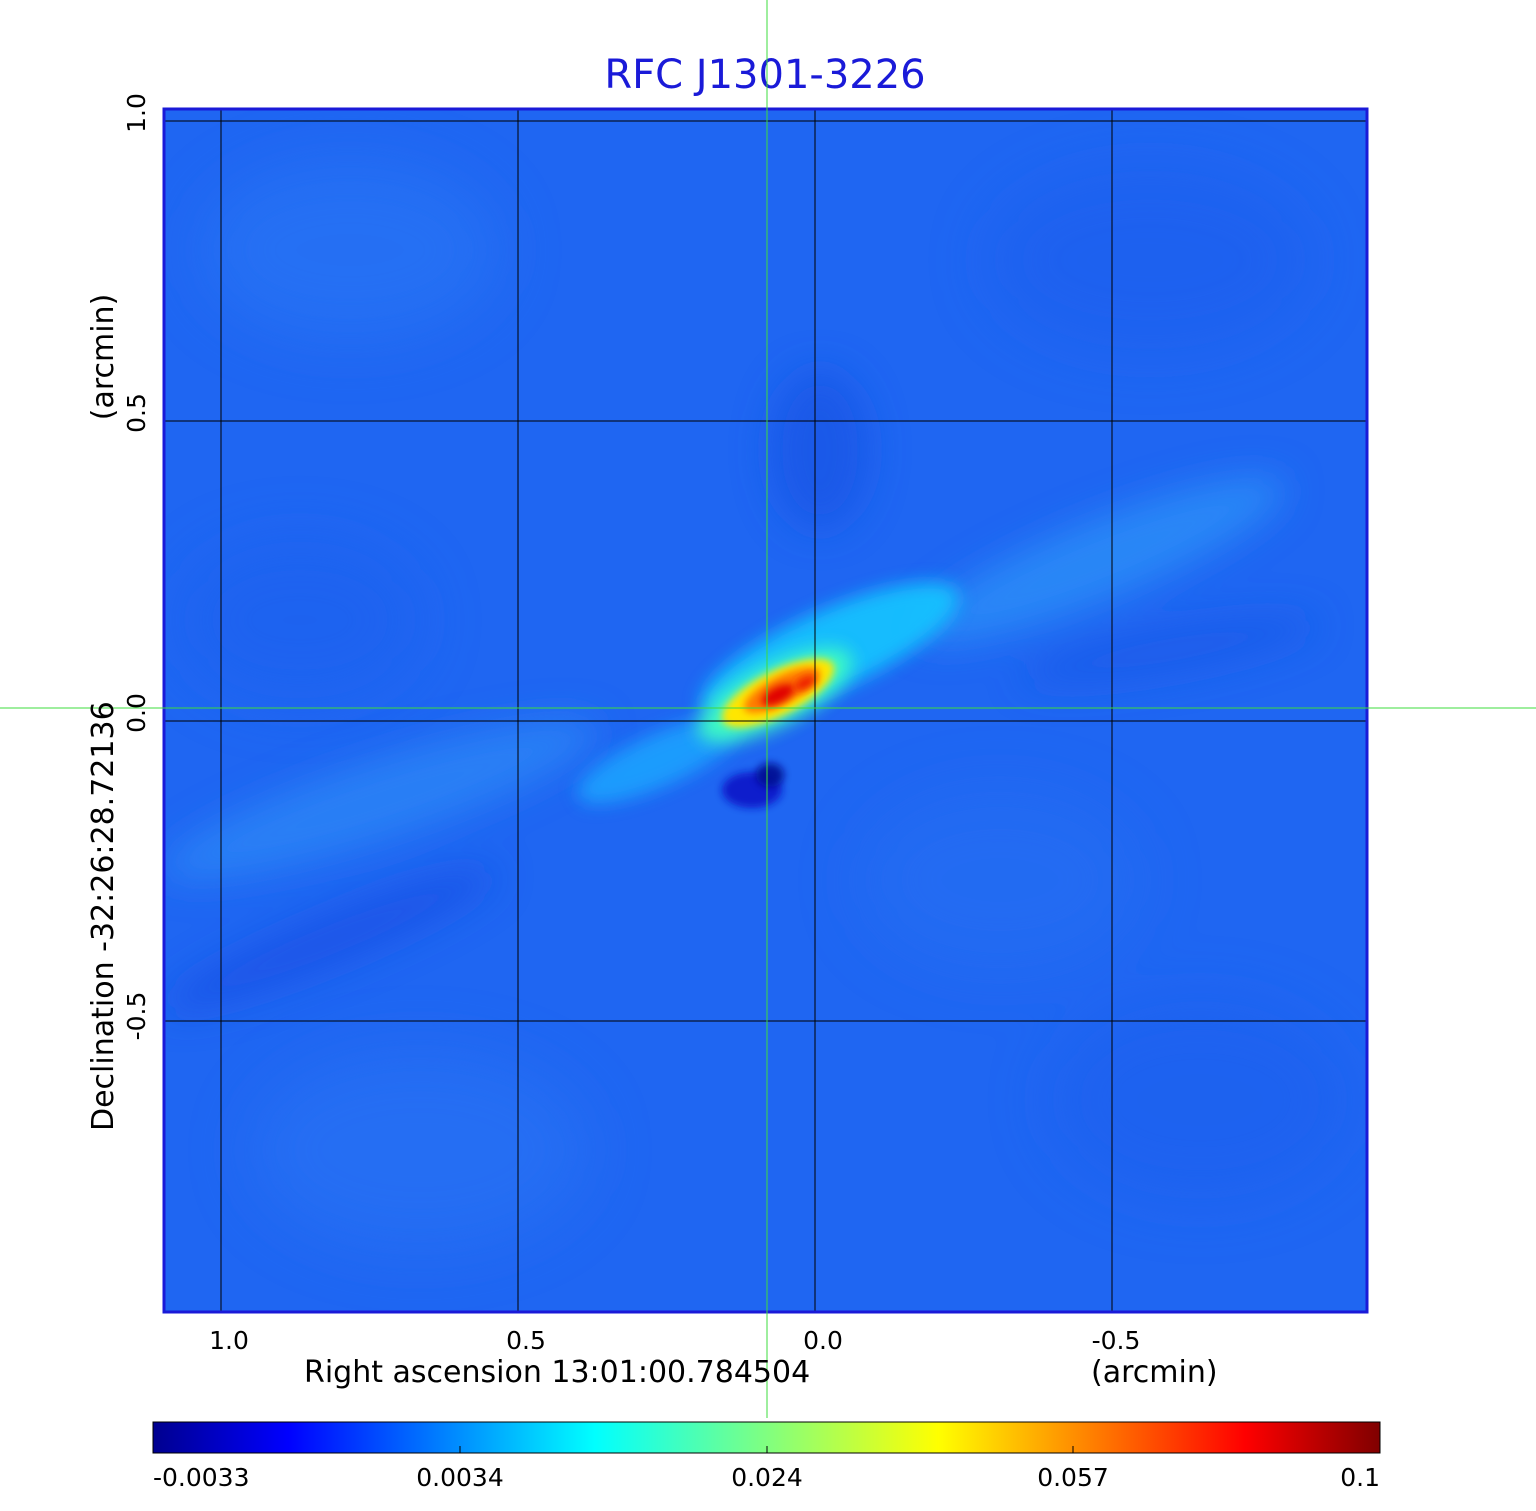  Describe the element at coordinates (103, 916) in the screenshot. I see `y-axis-label: Declination -32:26:28.72136` at that location.